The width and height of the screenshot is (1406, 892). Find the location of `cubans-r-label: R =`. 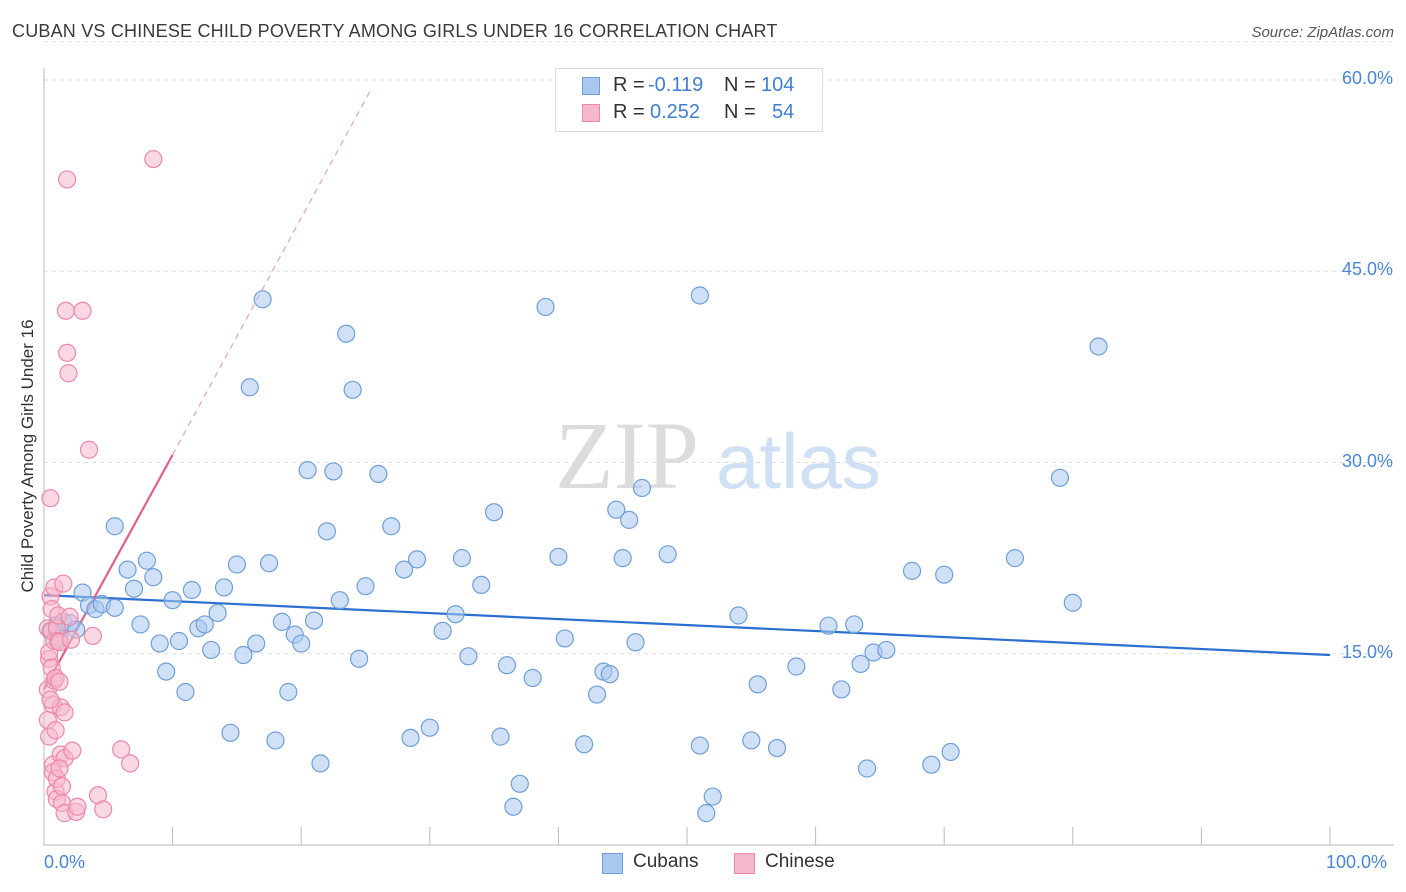

cubans-r-label: R = is located at coordinates (629, 85).